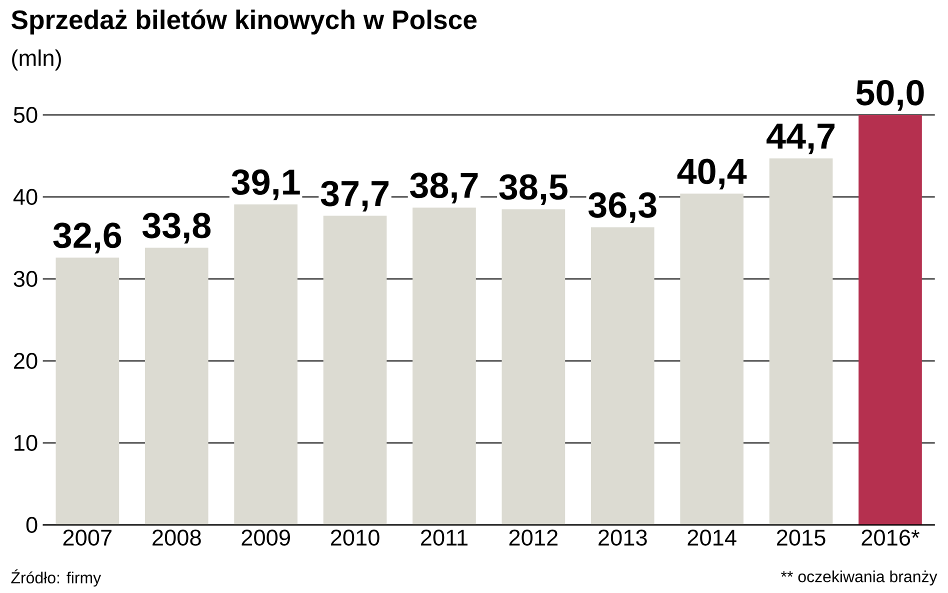 The image size is (948, 593). I want to click on x-tick-label: 2012, so click(533, 538).